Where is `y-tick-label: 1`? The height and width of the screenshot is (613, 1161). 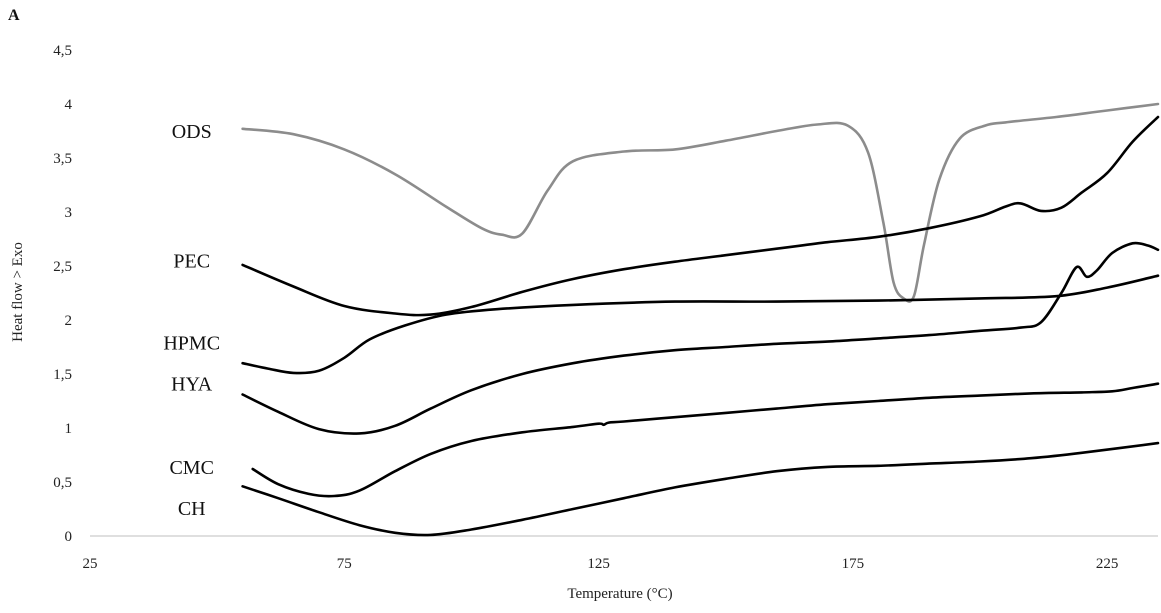 y-tick-label: 1 is located at coordinates (69, 429).